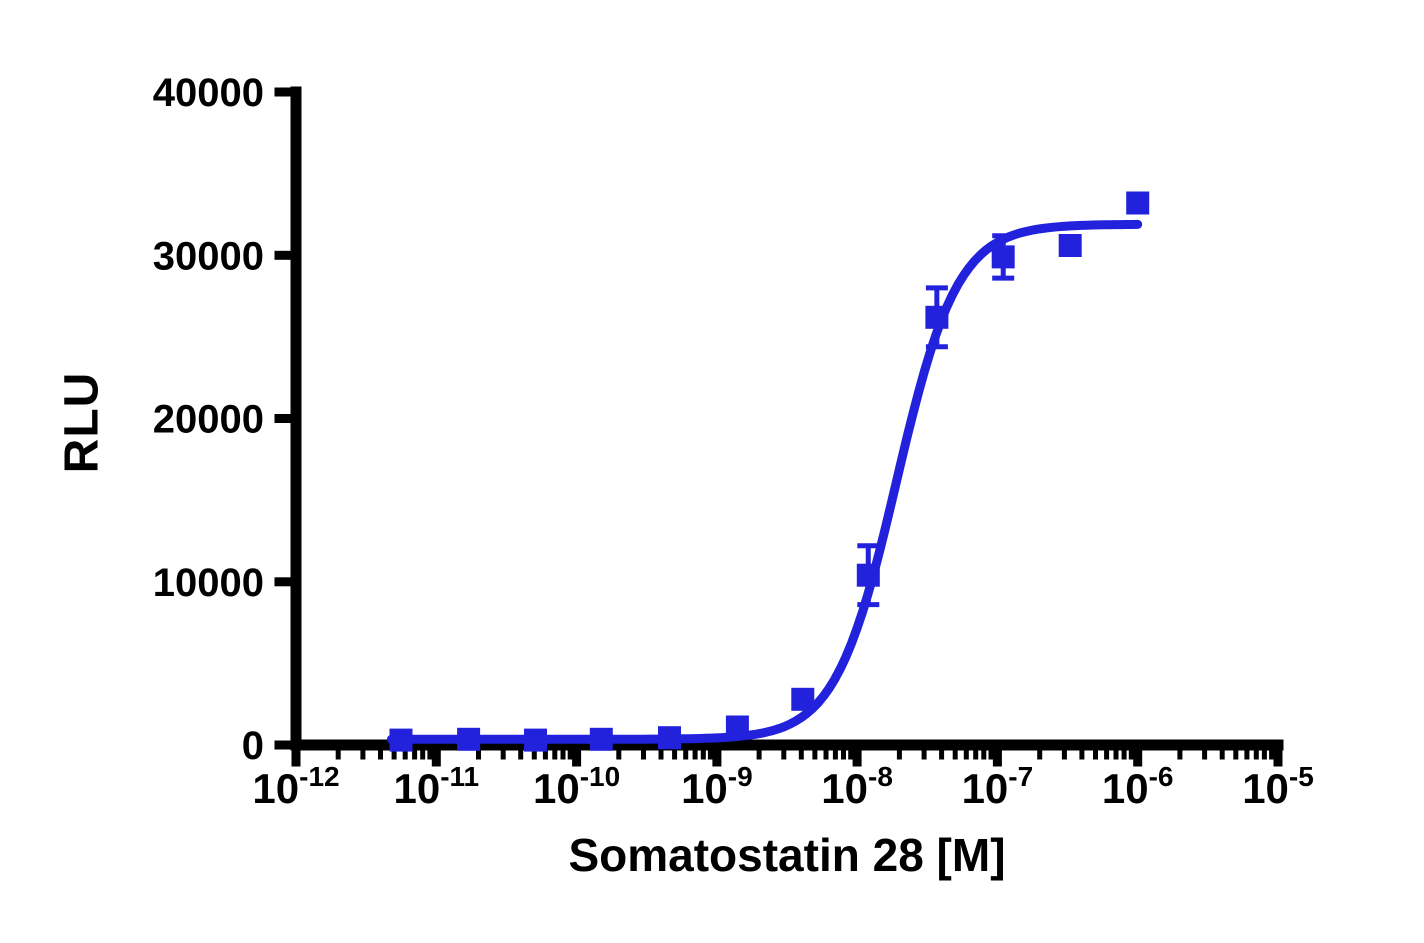 The image size is (1424, 943). Describe the element at coordinates (82, 422) in the screenshot. I see `y-axis-title: RLU` at that location.